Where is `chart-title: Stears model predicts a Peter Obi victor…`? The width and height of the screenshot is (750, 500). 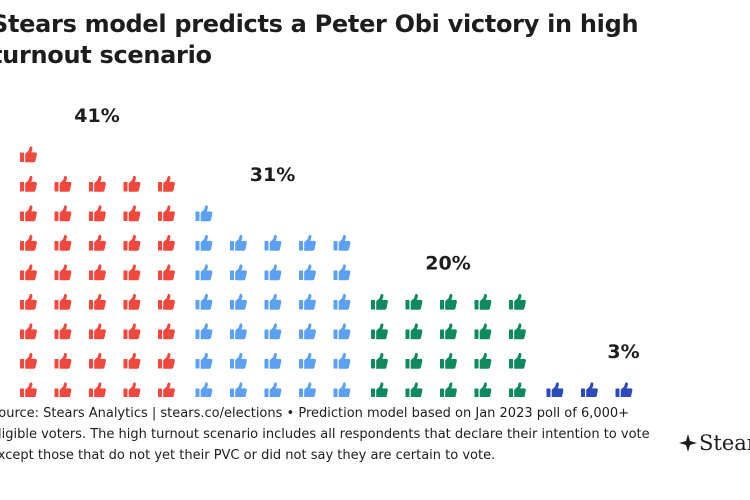
chart-title: Stears model predicts a Peter Obi victor… is located at coordinates (319, 39).